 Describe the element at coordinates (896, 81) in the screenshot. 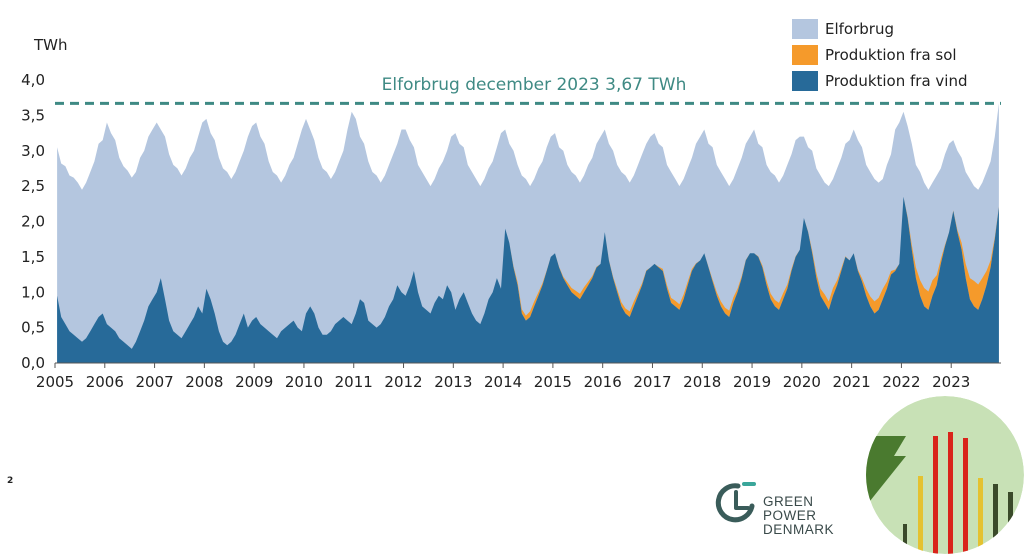

I see `legend-label: Produktion fra vind` at that location.